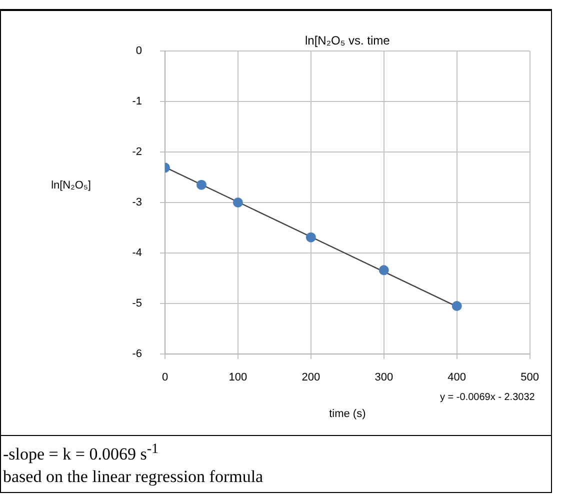 The height and width of the screenshot is (494, 565). Describe the element at coordinates (311, 378) in the screenshot. I see `x-tick-label: 200` at that location.